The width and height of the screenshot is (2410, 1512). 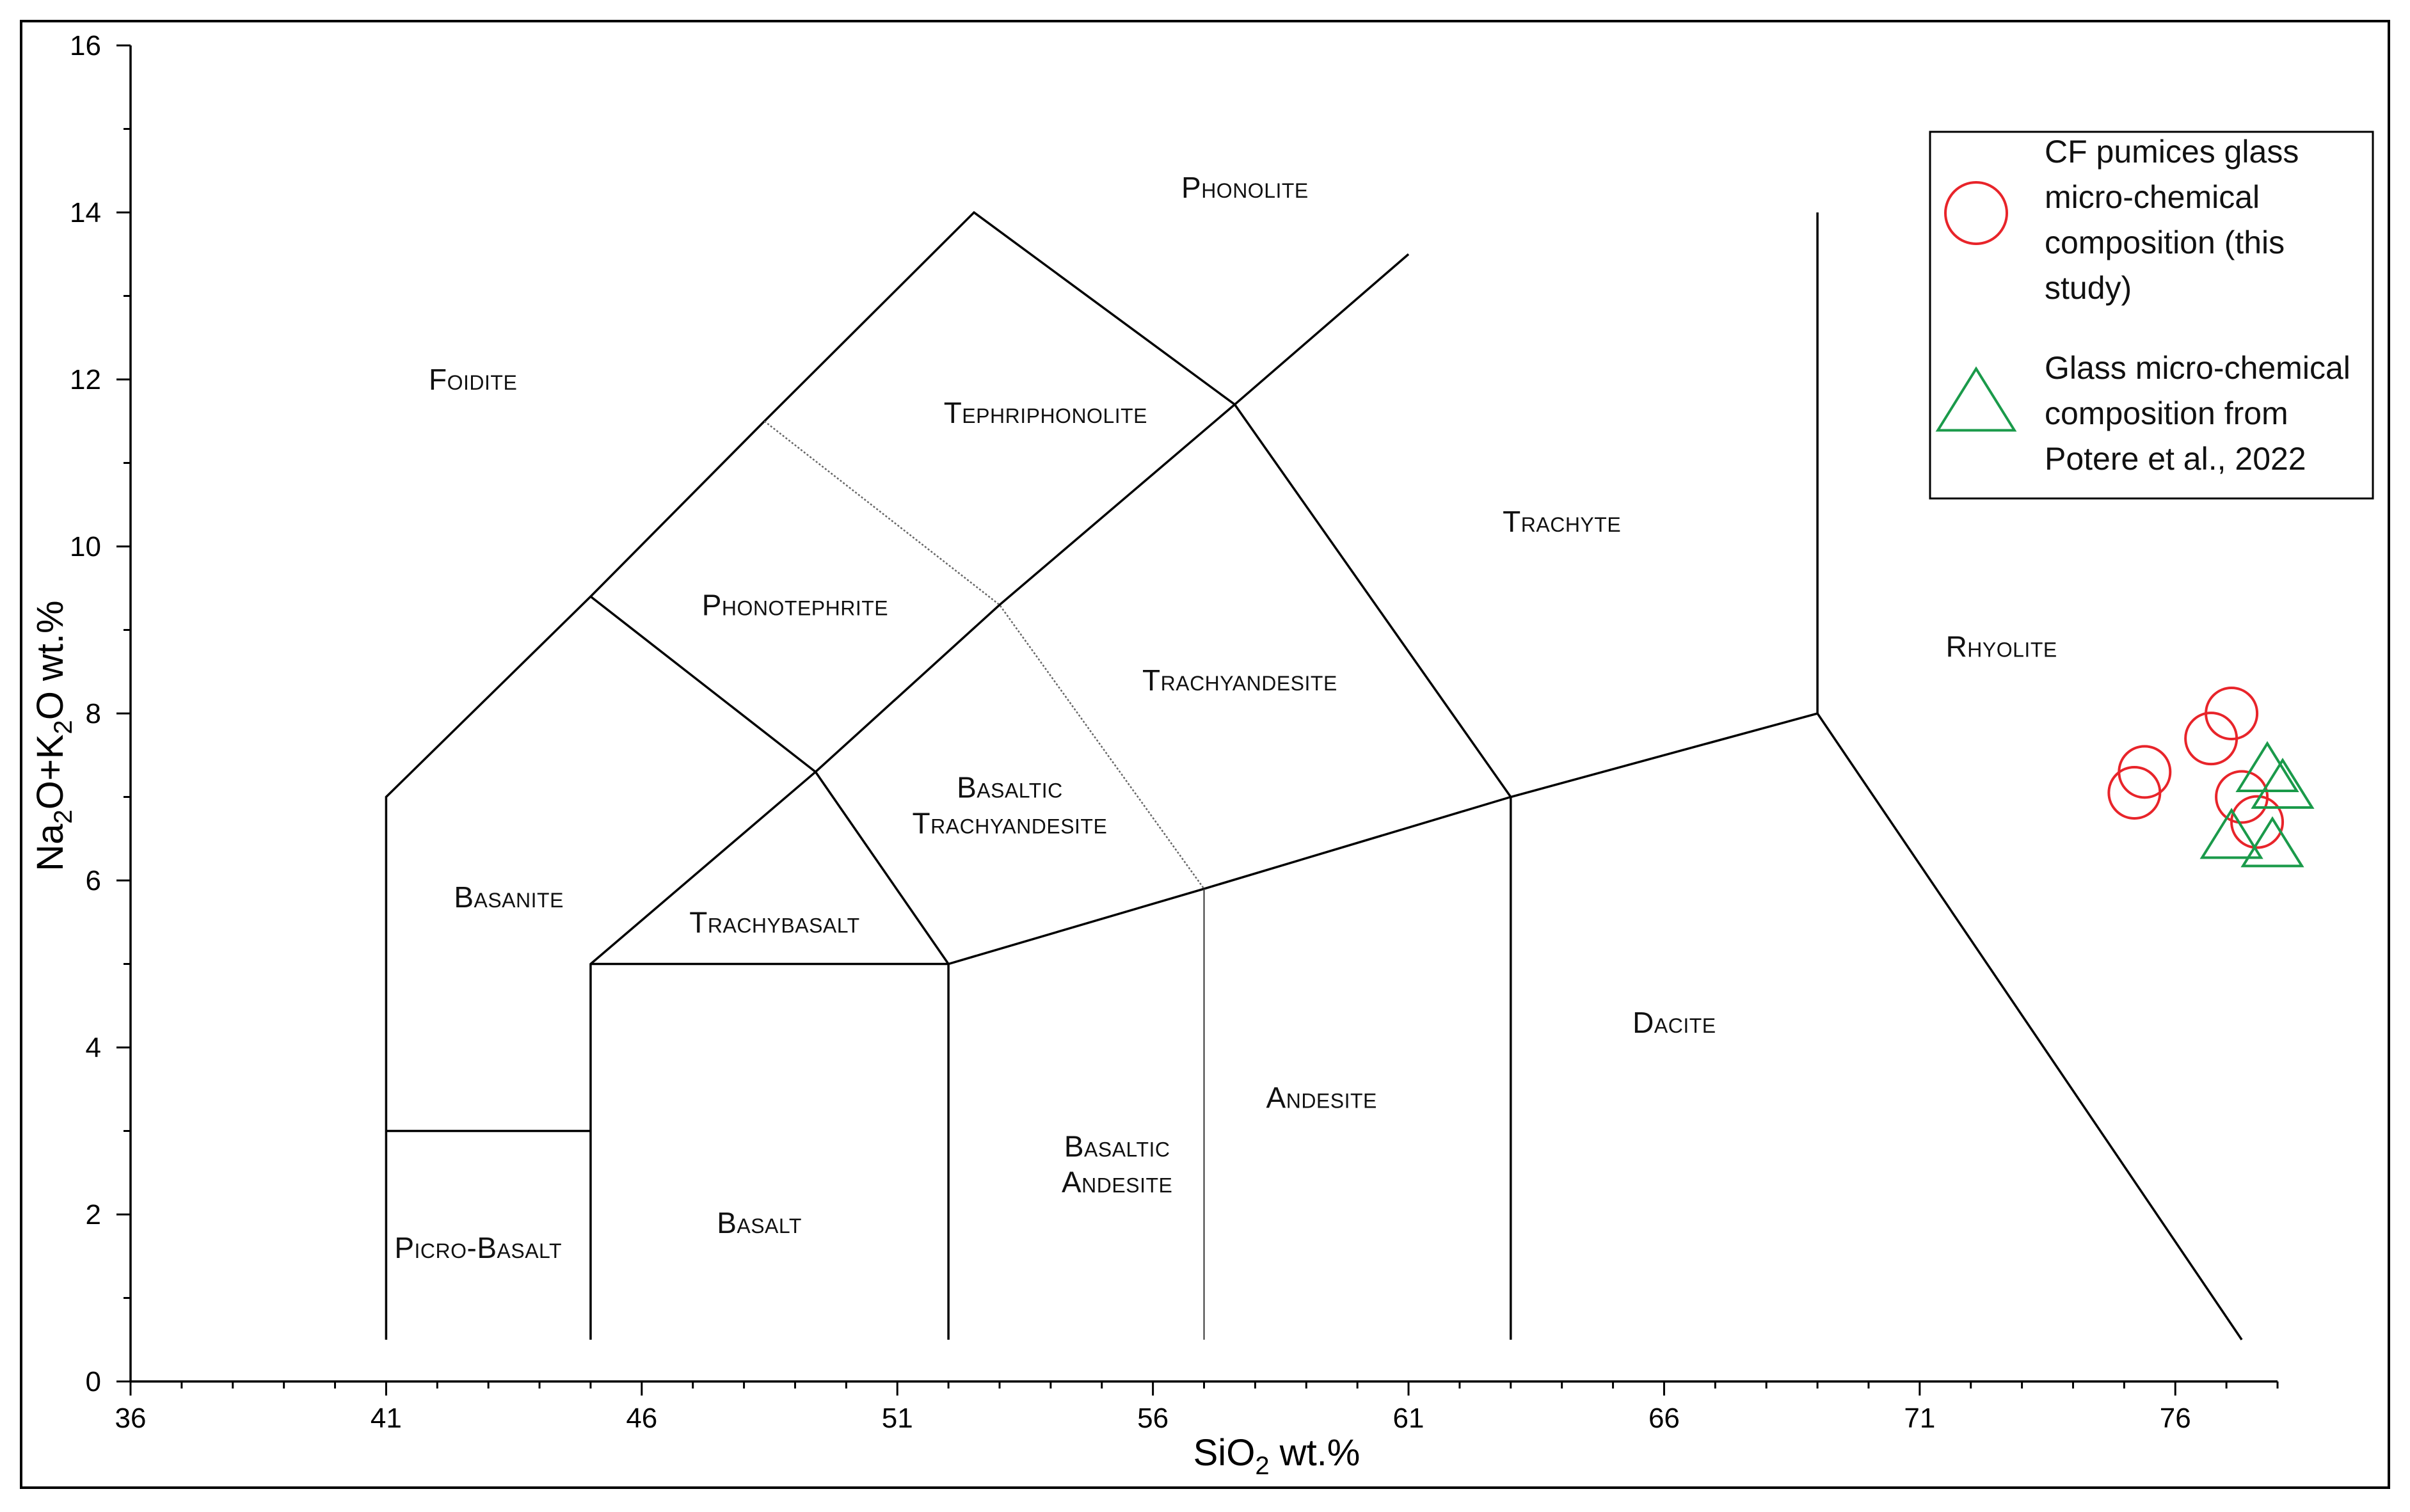 I want to click on y-axis-title: Na2O+K2O wt.%, so click(x=53, y=735).